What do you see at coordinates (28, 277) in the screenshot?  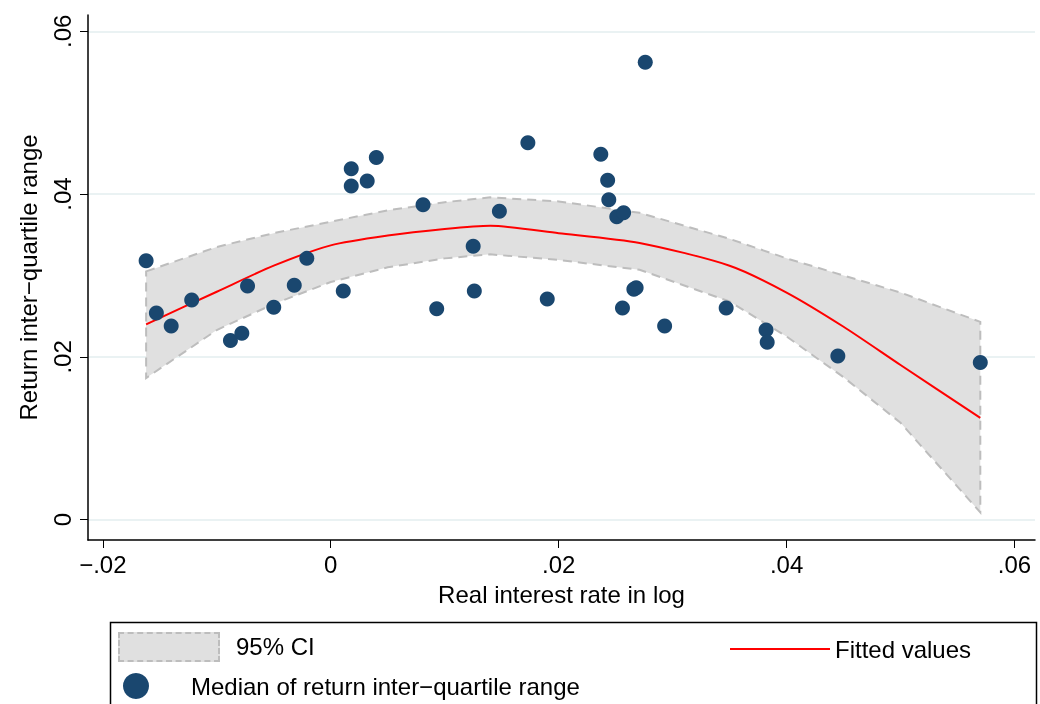 I see `y-axis-title: Return inter−quartile range` at bounding box center [28, 277].